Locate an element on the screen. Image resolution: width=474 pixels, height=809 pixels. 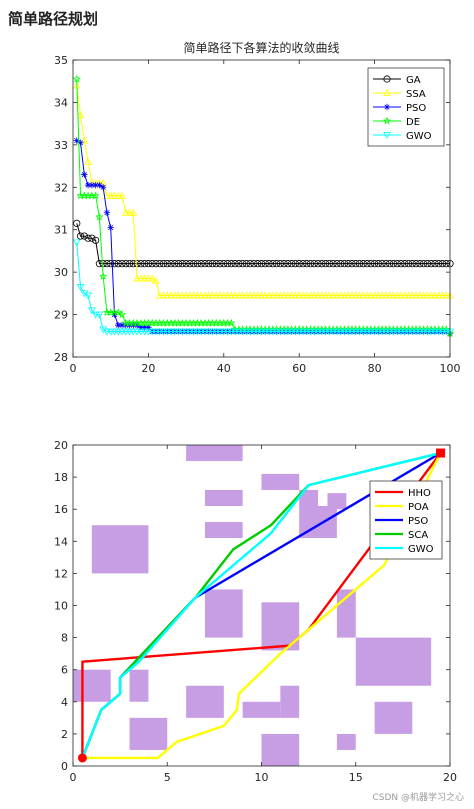
y-tick-label: 12 is located at coordinates (61, 573).